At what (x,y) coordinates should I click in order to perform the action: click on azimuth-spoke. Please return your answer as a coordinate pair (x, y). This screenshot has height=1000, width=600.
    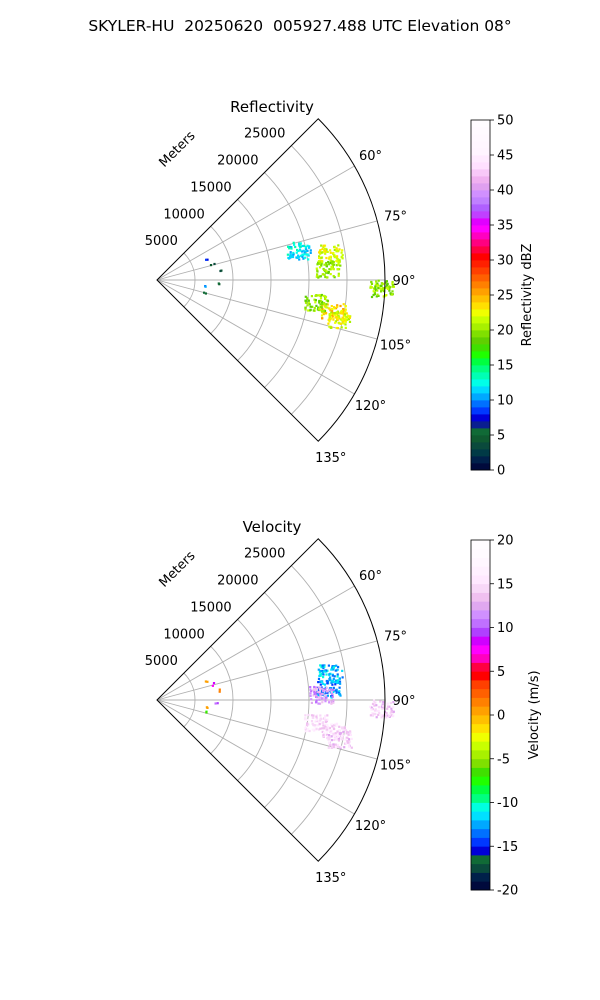
    Looking at the image, I should click on (255, 337).